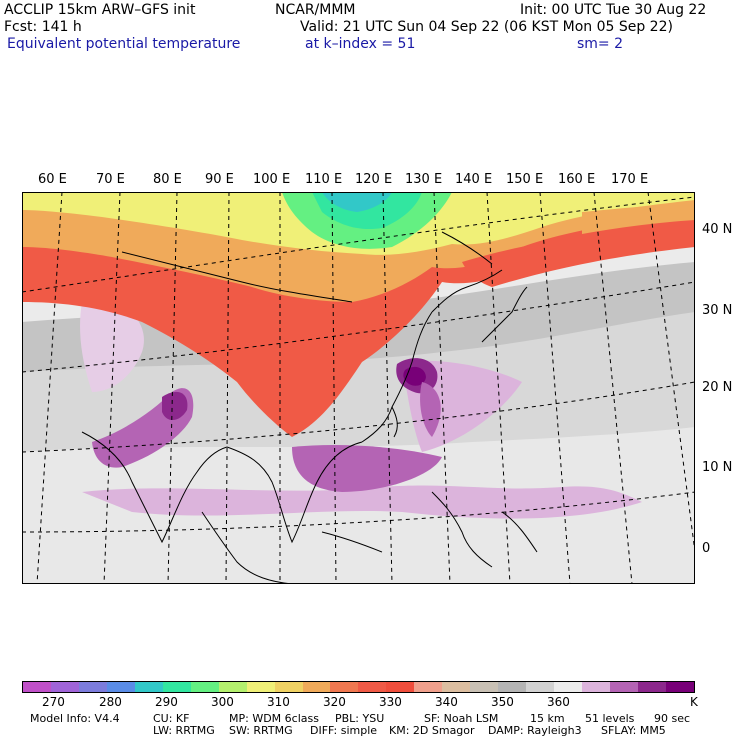 This screenshot has height=740, width=740. Describe the element at coordinates (694, 702) in the screenshot. I see `colorbar-unit: K` at that location.